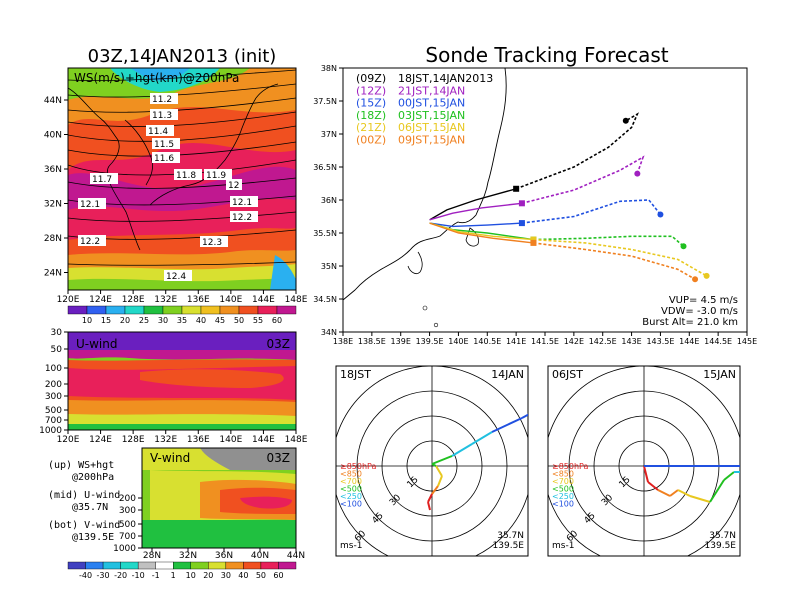 This screenshot has height=612, width=792. I want to click on release-jst: 03JST,15JAN, so click(431, 115).